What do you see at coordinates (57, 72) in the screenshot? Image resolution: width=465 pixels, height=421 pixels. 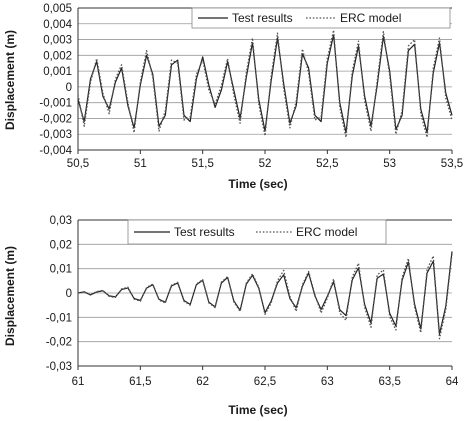 I see `top-y-tick-label: 0,001` at bounding box center [57, 72].